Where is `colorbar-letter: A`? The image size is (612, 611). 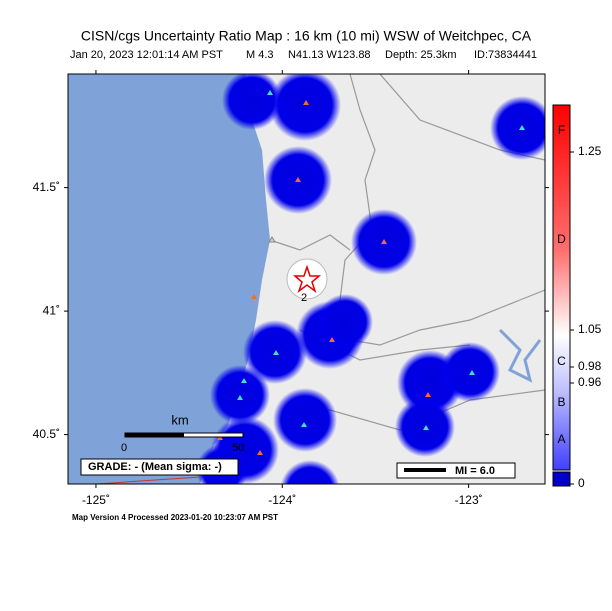 colorbar-letter: A is located at coordinates (561, 439).